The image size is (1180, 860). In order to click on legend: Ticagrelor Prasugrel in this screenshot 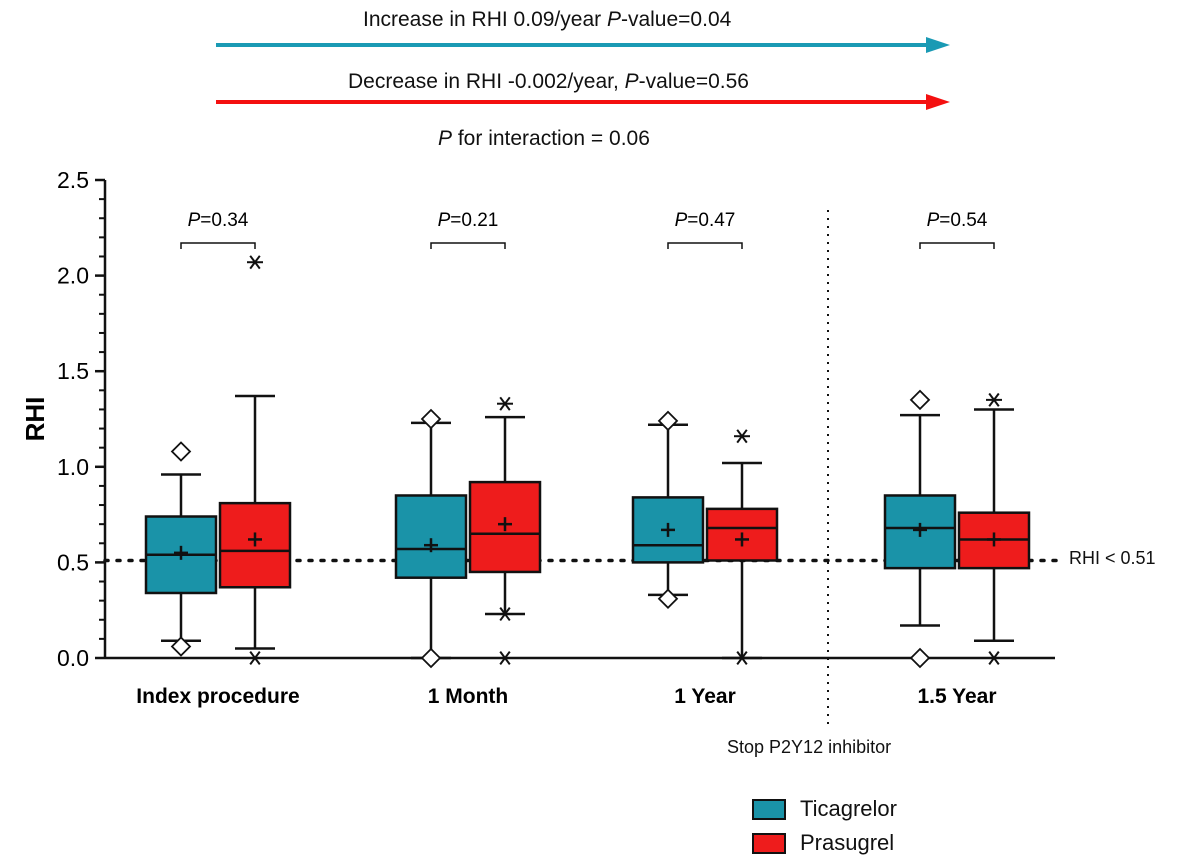, I will do `click(824, 826)`.